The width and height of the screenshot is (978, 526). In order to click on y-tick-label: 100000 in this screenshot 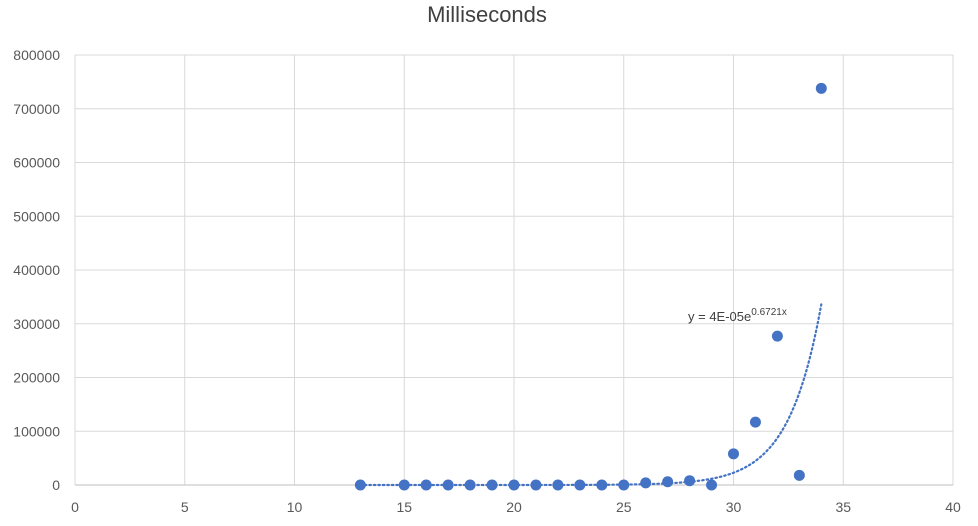, I will do `click(36, 431)`.